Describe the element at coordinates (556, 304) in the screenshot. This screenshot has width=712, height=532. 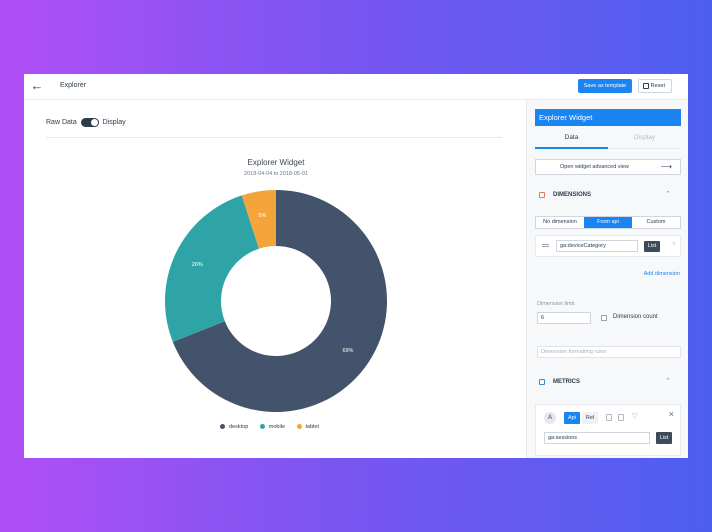
I see `dimension-limit-label: Dimension limit` at that location.